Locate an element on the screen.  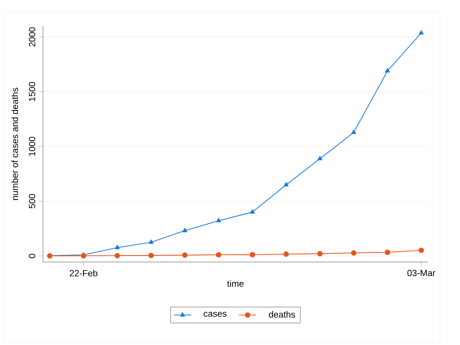
y-tick-label: 1500 is located at coordinates (32, 91).